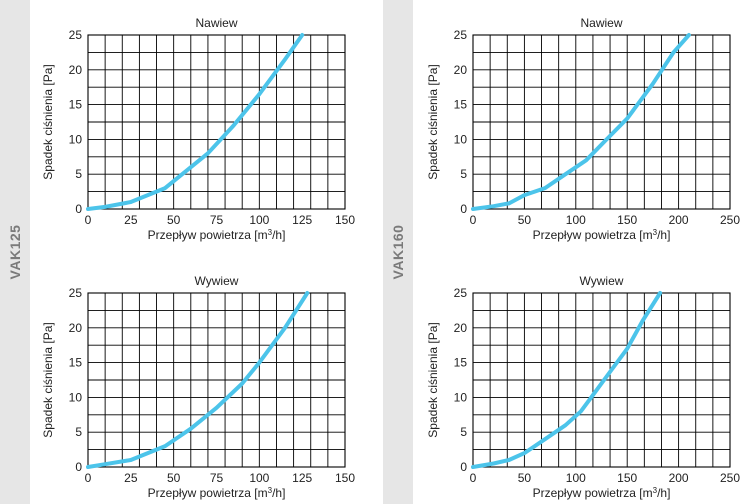 The height and width of the screenshot is (504, 740). I want to click on vak160-band: VAK160, so click(398, 252).